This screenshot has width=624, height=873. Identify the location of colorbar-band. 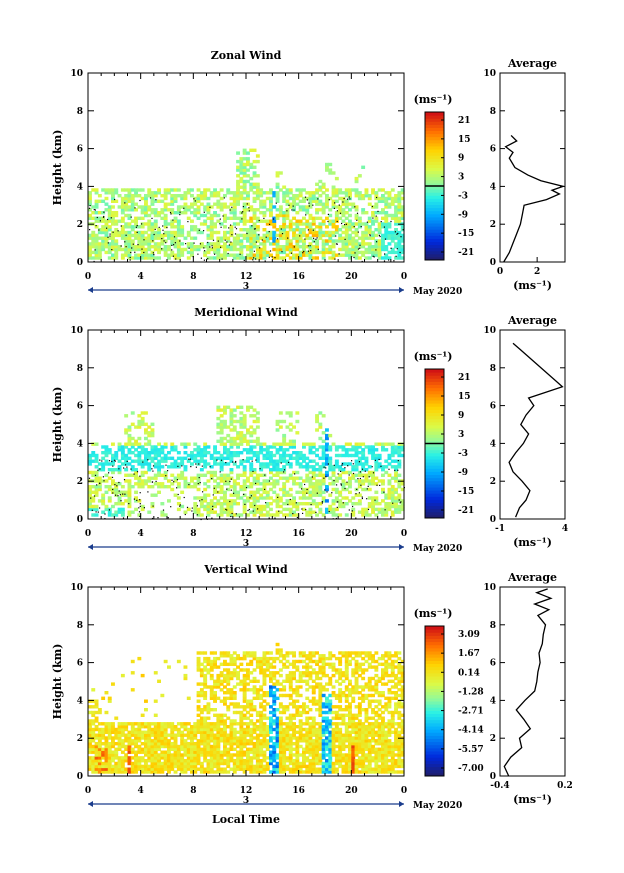
(434, 392).